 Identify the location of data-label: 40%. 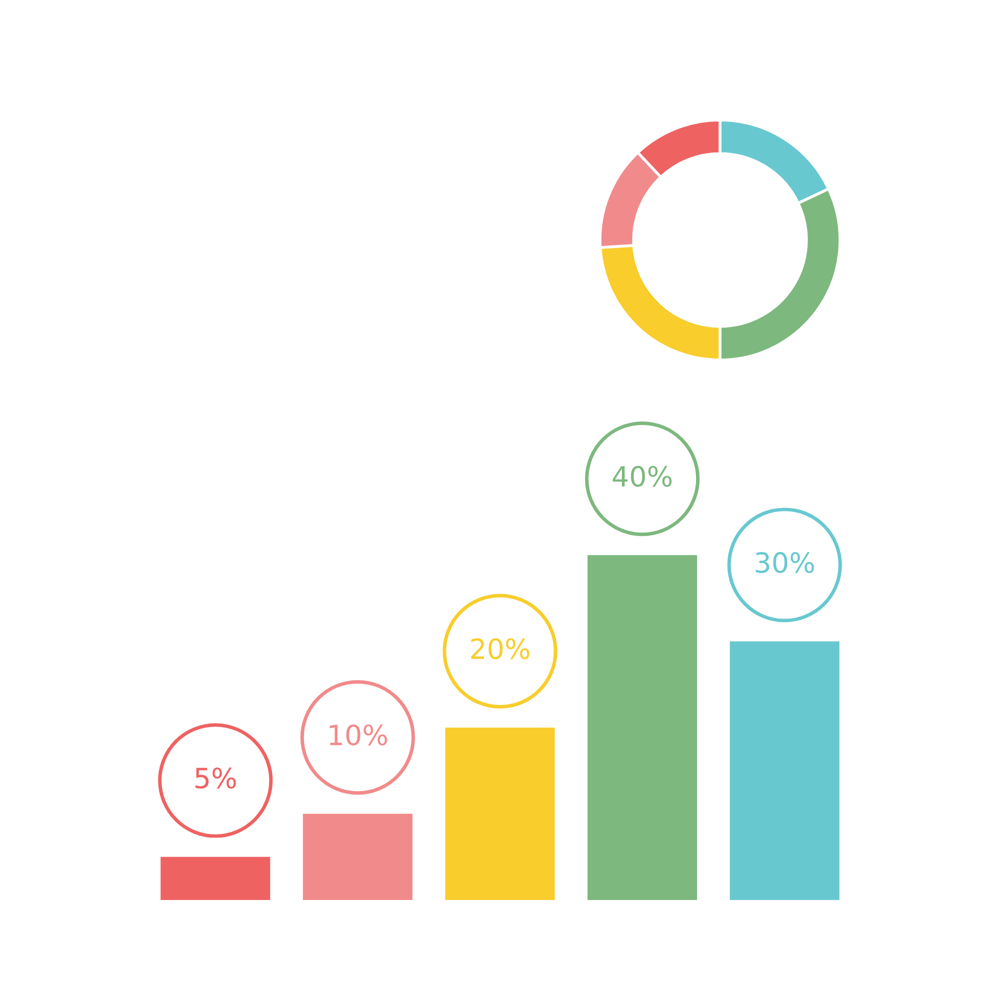
(642, 476).